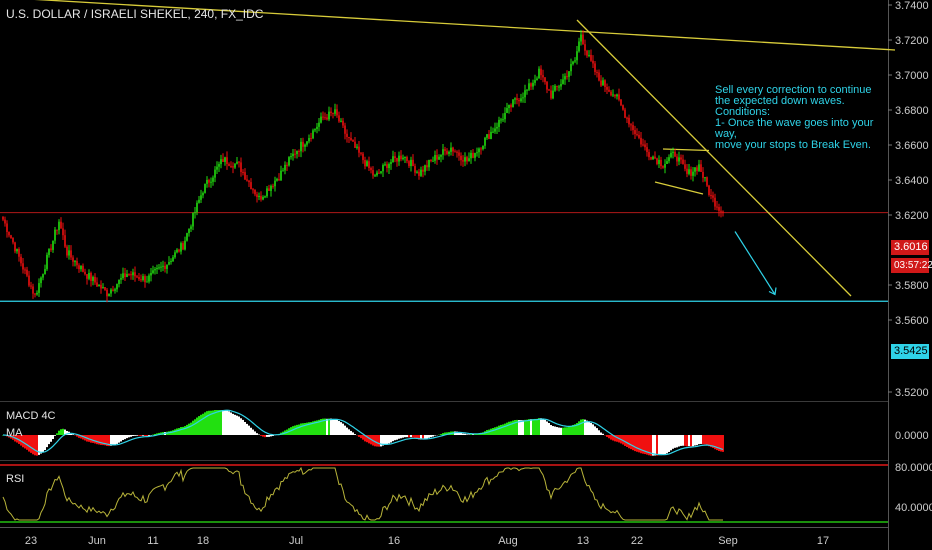 This screenshot has height=550, width=932. Describe the element at coordinates (912, 41) in the screenshot. I see `price-tick-label: 3.7200` at that location.